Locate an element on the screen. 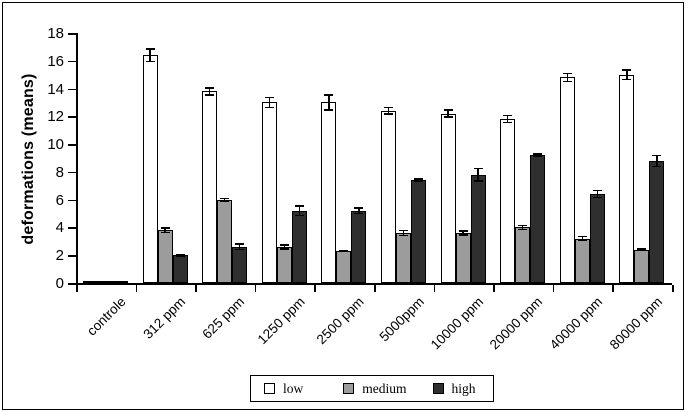  bar-medium-1250-ppm is located at coordinates (284, 264).